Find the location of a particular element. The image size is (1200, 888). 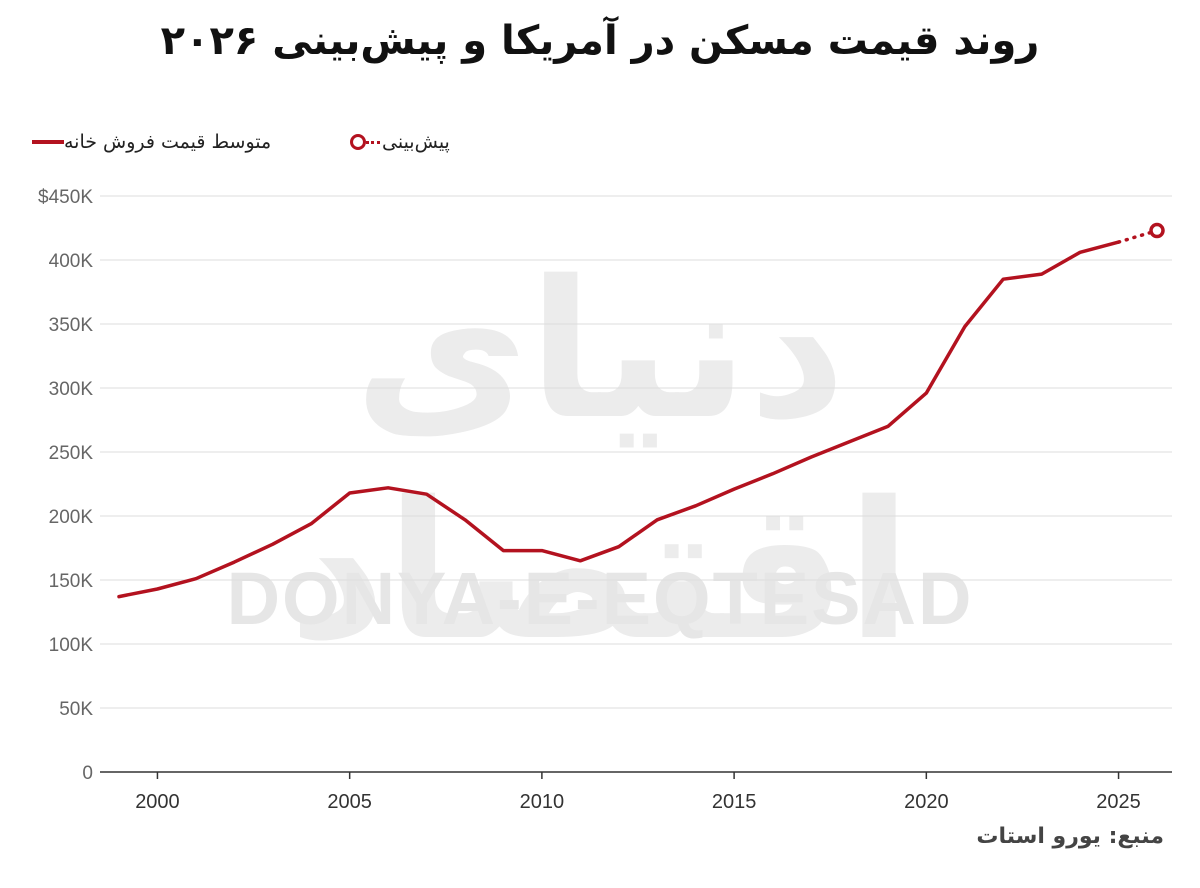

x-tick-label: 2025 is located at coordinates (1118, 802).